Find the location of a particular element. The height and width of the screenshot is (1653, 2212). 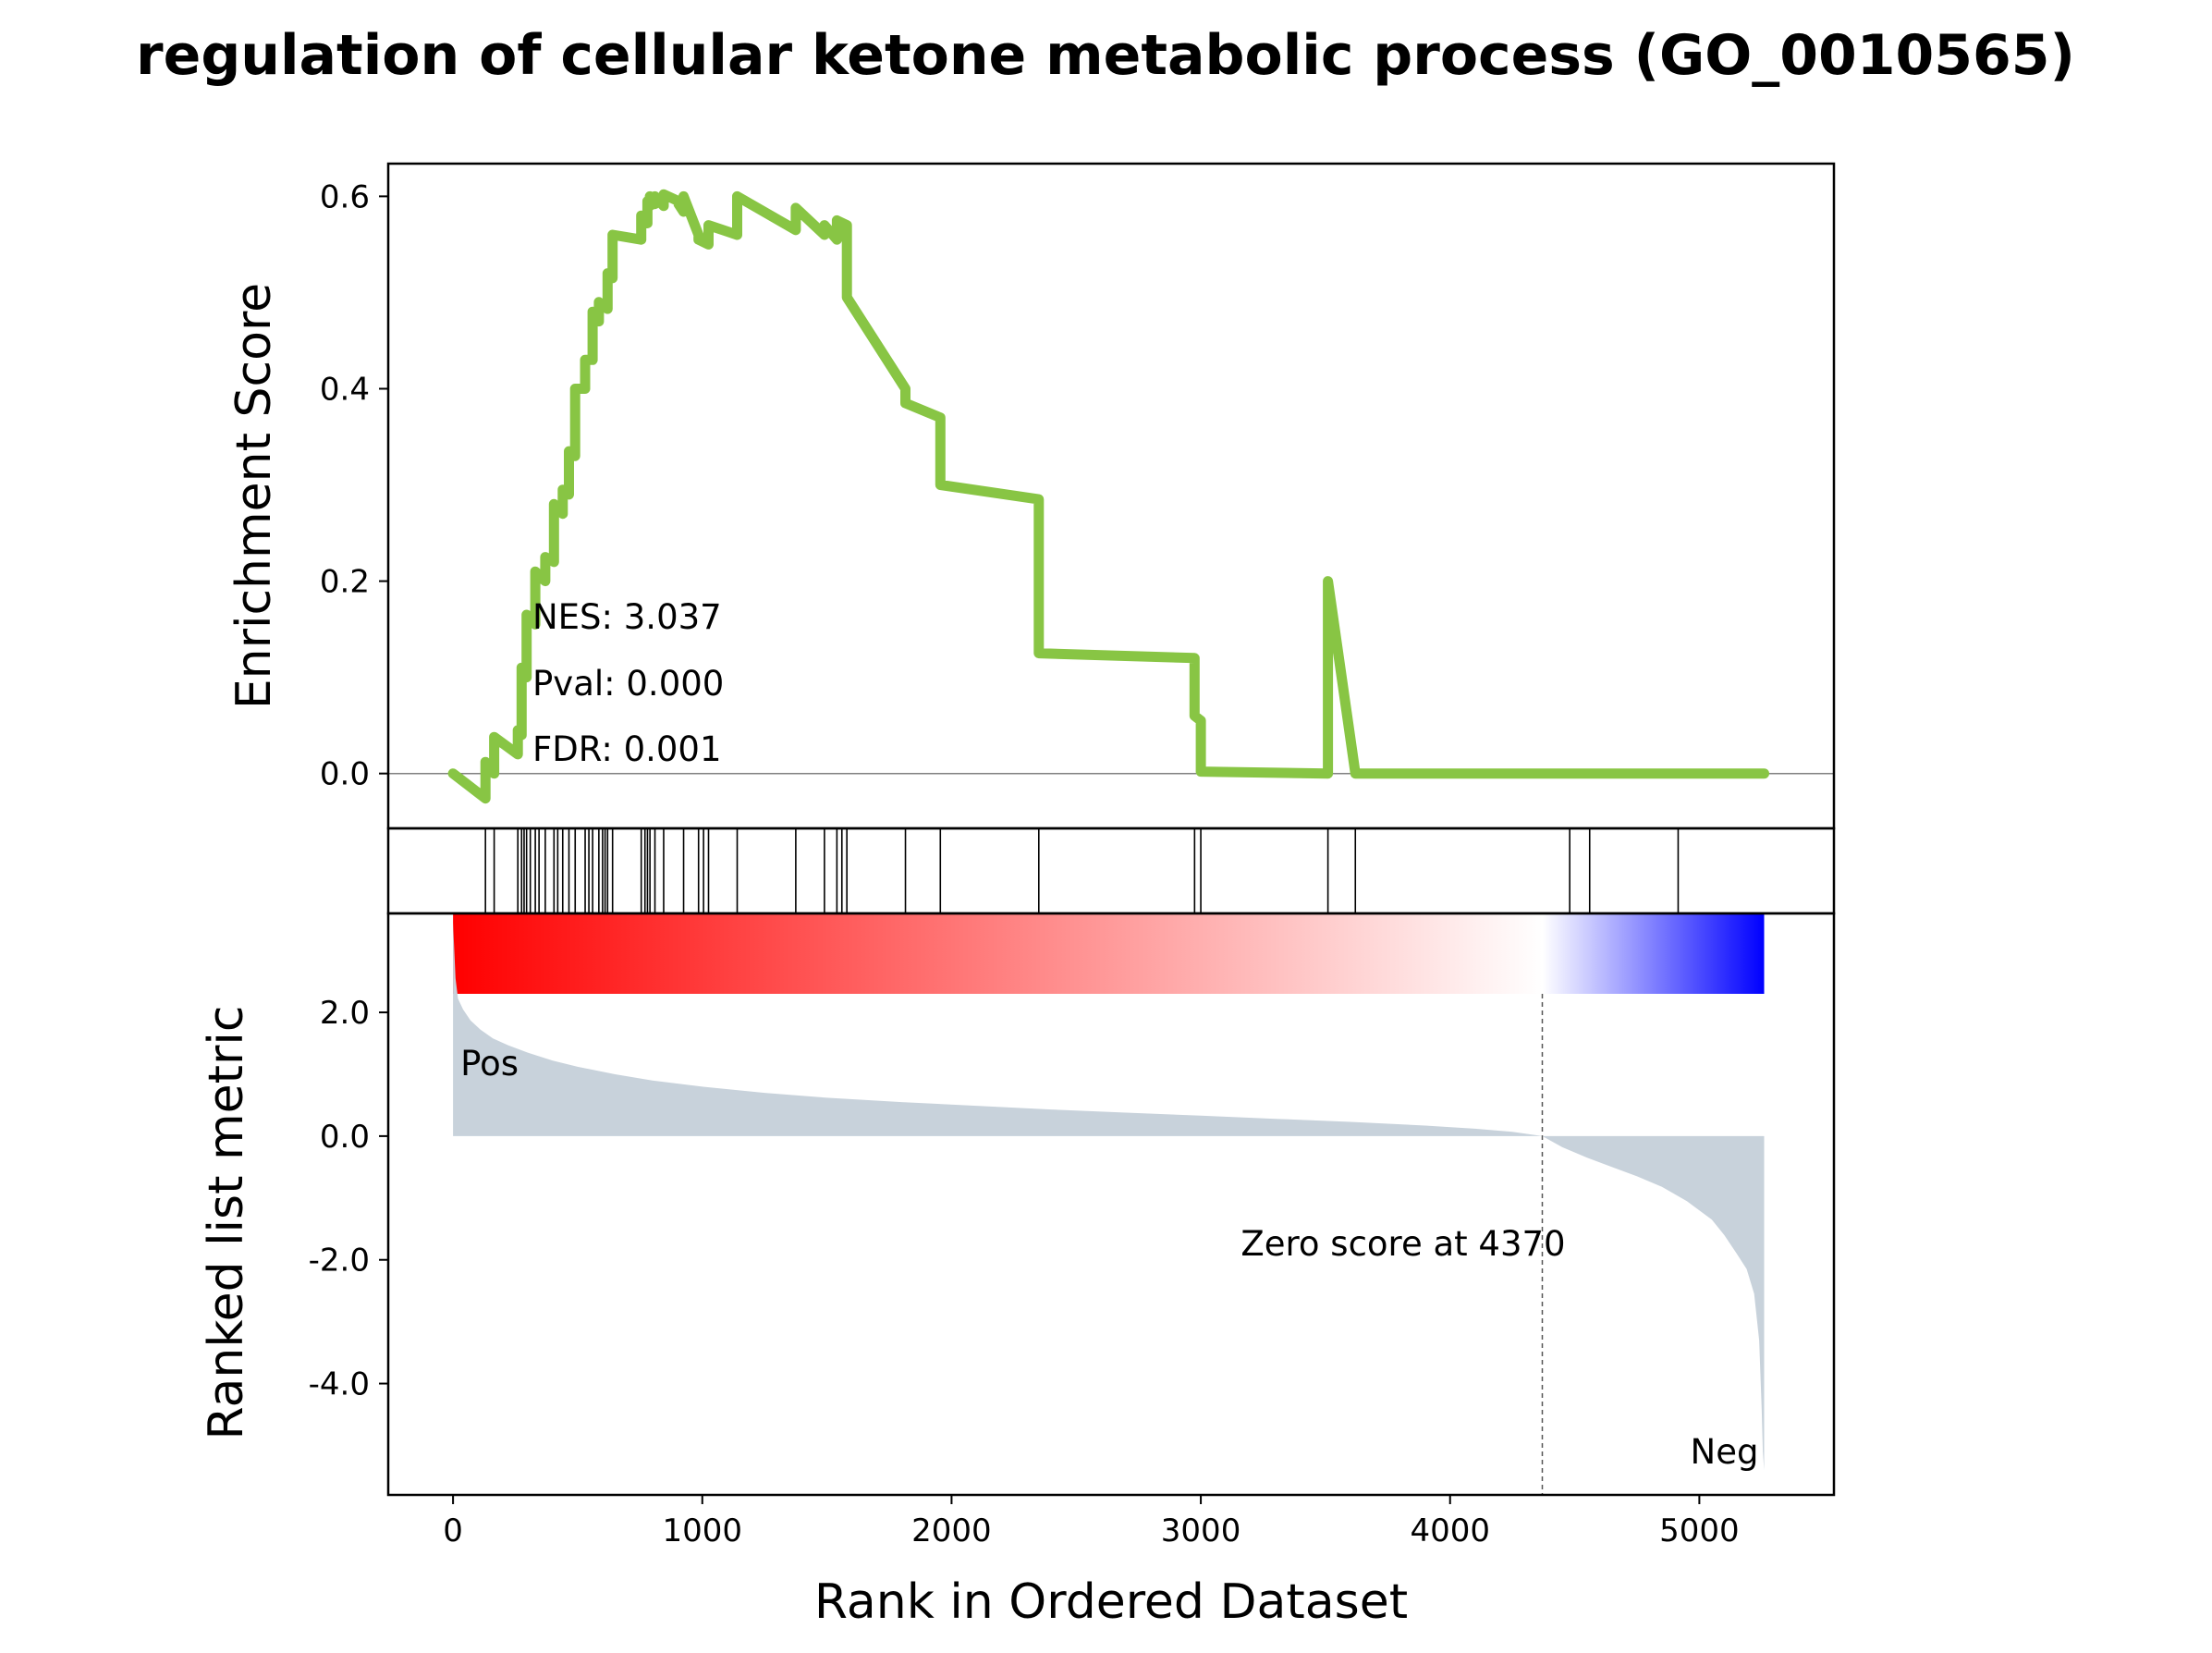

pos-label: Pos is located at coordinates (489, 1064).